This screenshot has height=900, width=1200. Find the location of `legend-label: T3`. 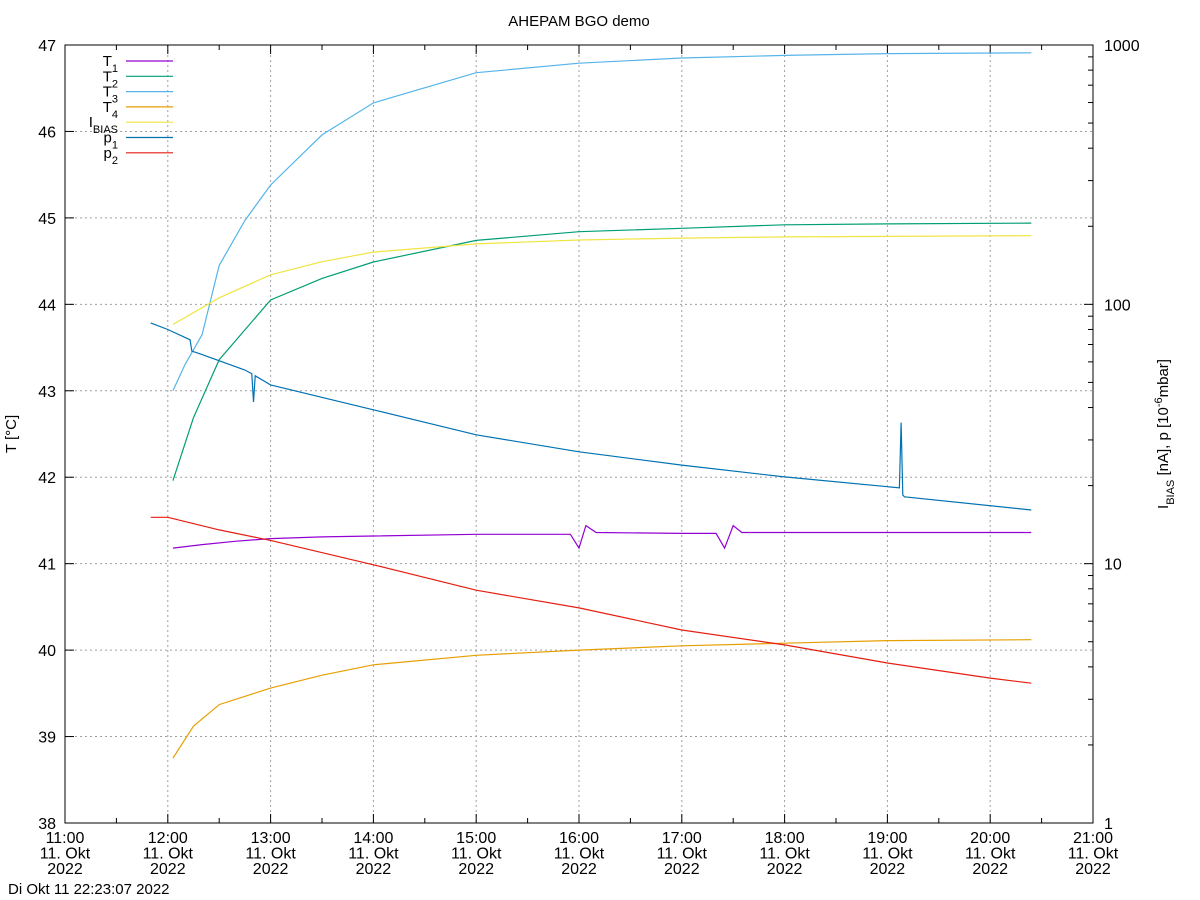

legend-label: T3 is located at coordinates (110, 95).